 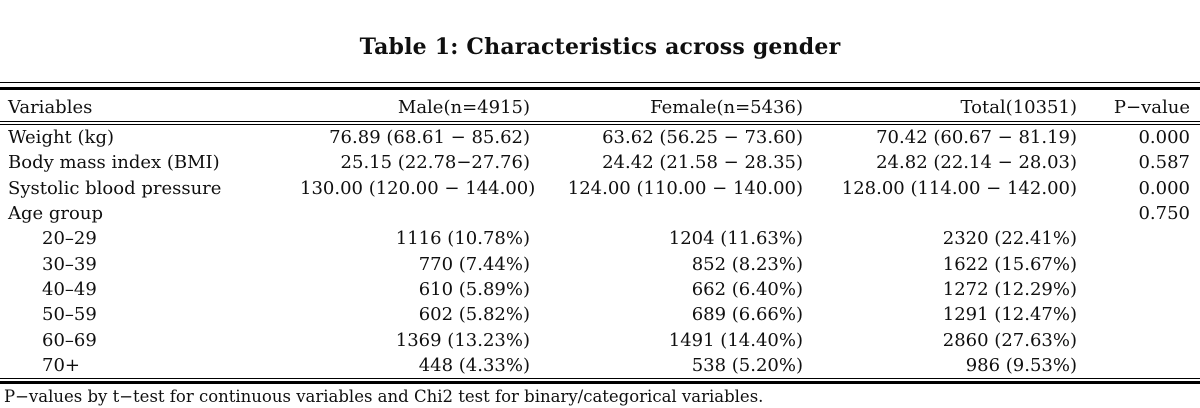 I want to click on cell-total: 986 (9.53%), so click(x=1021, y=365).